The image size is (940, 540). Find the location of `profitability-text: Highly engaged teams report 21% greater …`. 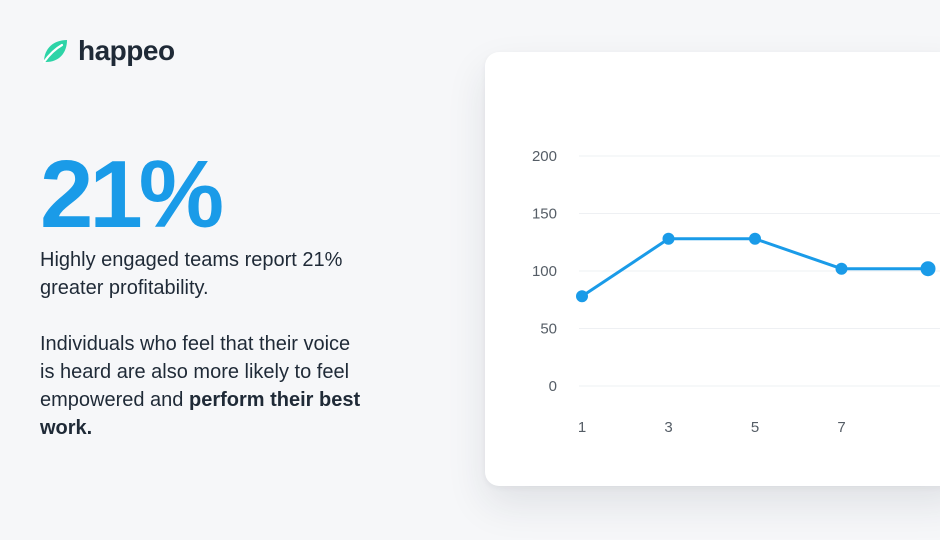

profitability-text: Highly engaged teams report 21% greater … is located at coordinates (191, 274).